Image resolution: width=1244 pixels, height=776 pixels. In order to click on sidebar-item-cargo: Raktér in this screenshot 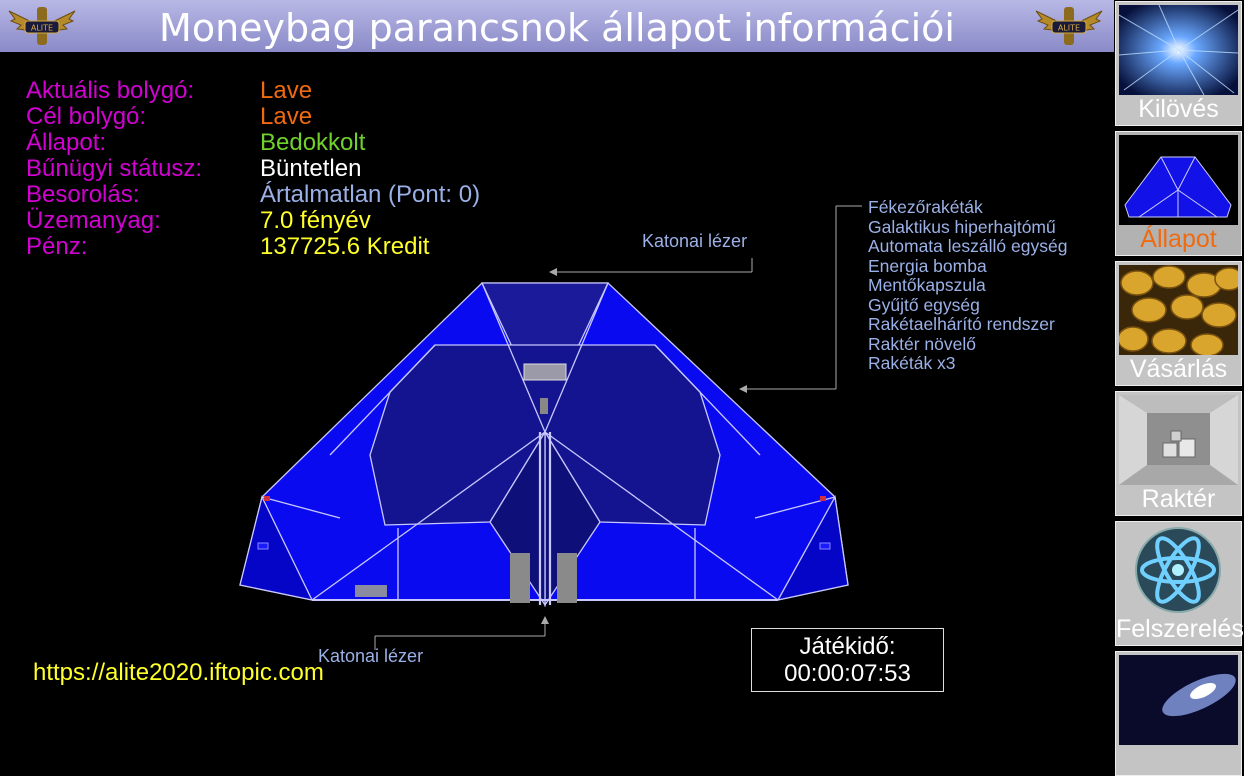, I will do `click(1178, 453)`.